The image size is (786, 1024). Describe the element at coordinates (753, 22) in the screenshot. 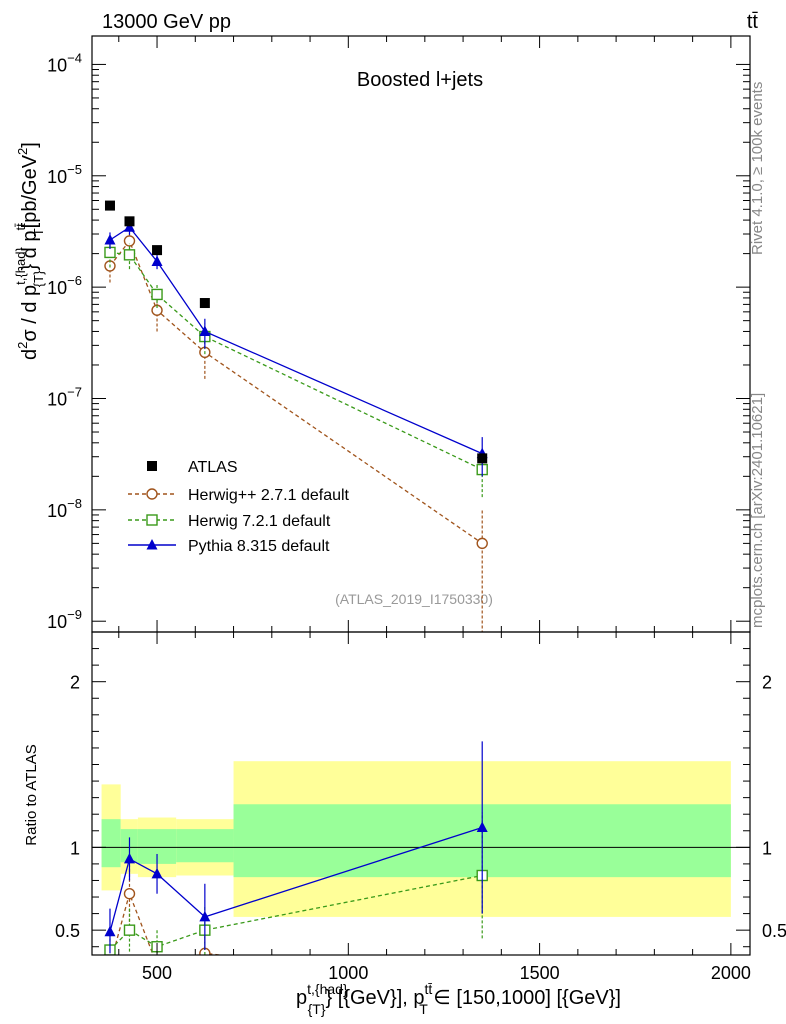

I see `process-label: tt̄` at that location.